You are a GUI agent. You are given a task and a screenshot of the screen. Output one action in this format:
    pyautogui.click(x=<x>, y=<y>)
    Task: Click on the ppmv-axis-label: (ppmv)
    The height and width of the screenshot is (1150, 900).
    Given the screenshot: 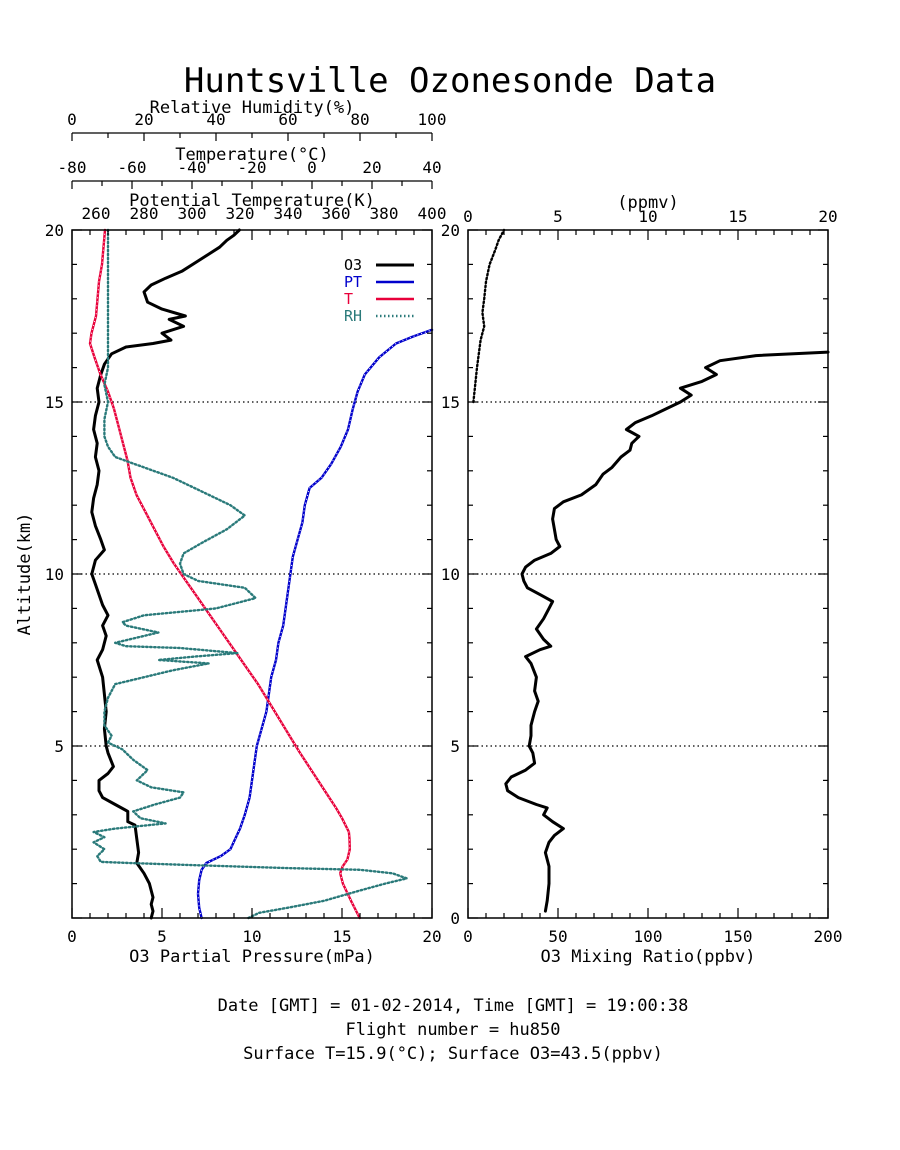 What is the action you would take?
    pyautogui.click(x=647, y=203)
    